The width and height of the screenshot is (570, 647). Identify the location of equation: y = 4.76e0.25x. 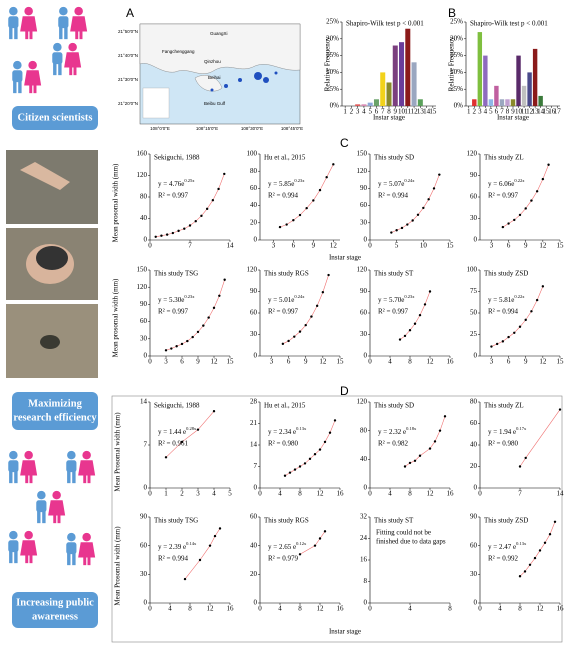
(176, 183).